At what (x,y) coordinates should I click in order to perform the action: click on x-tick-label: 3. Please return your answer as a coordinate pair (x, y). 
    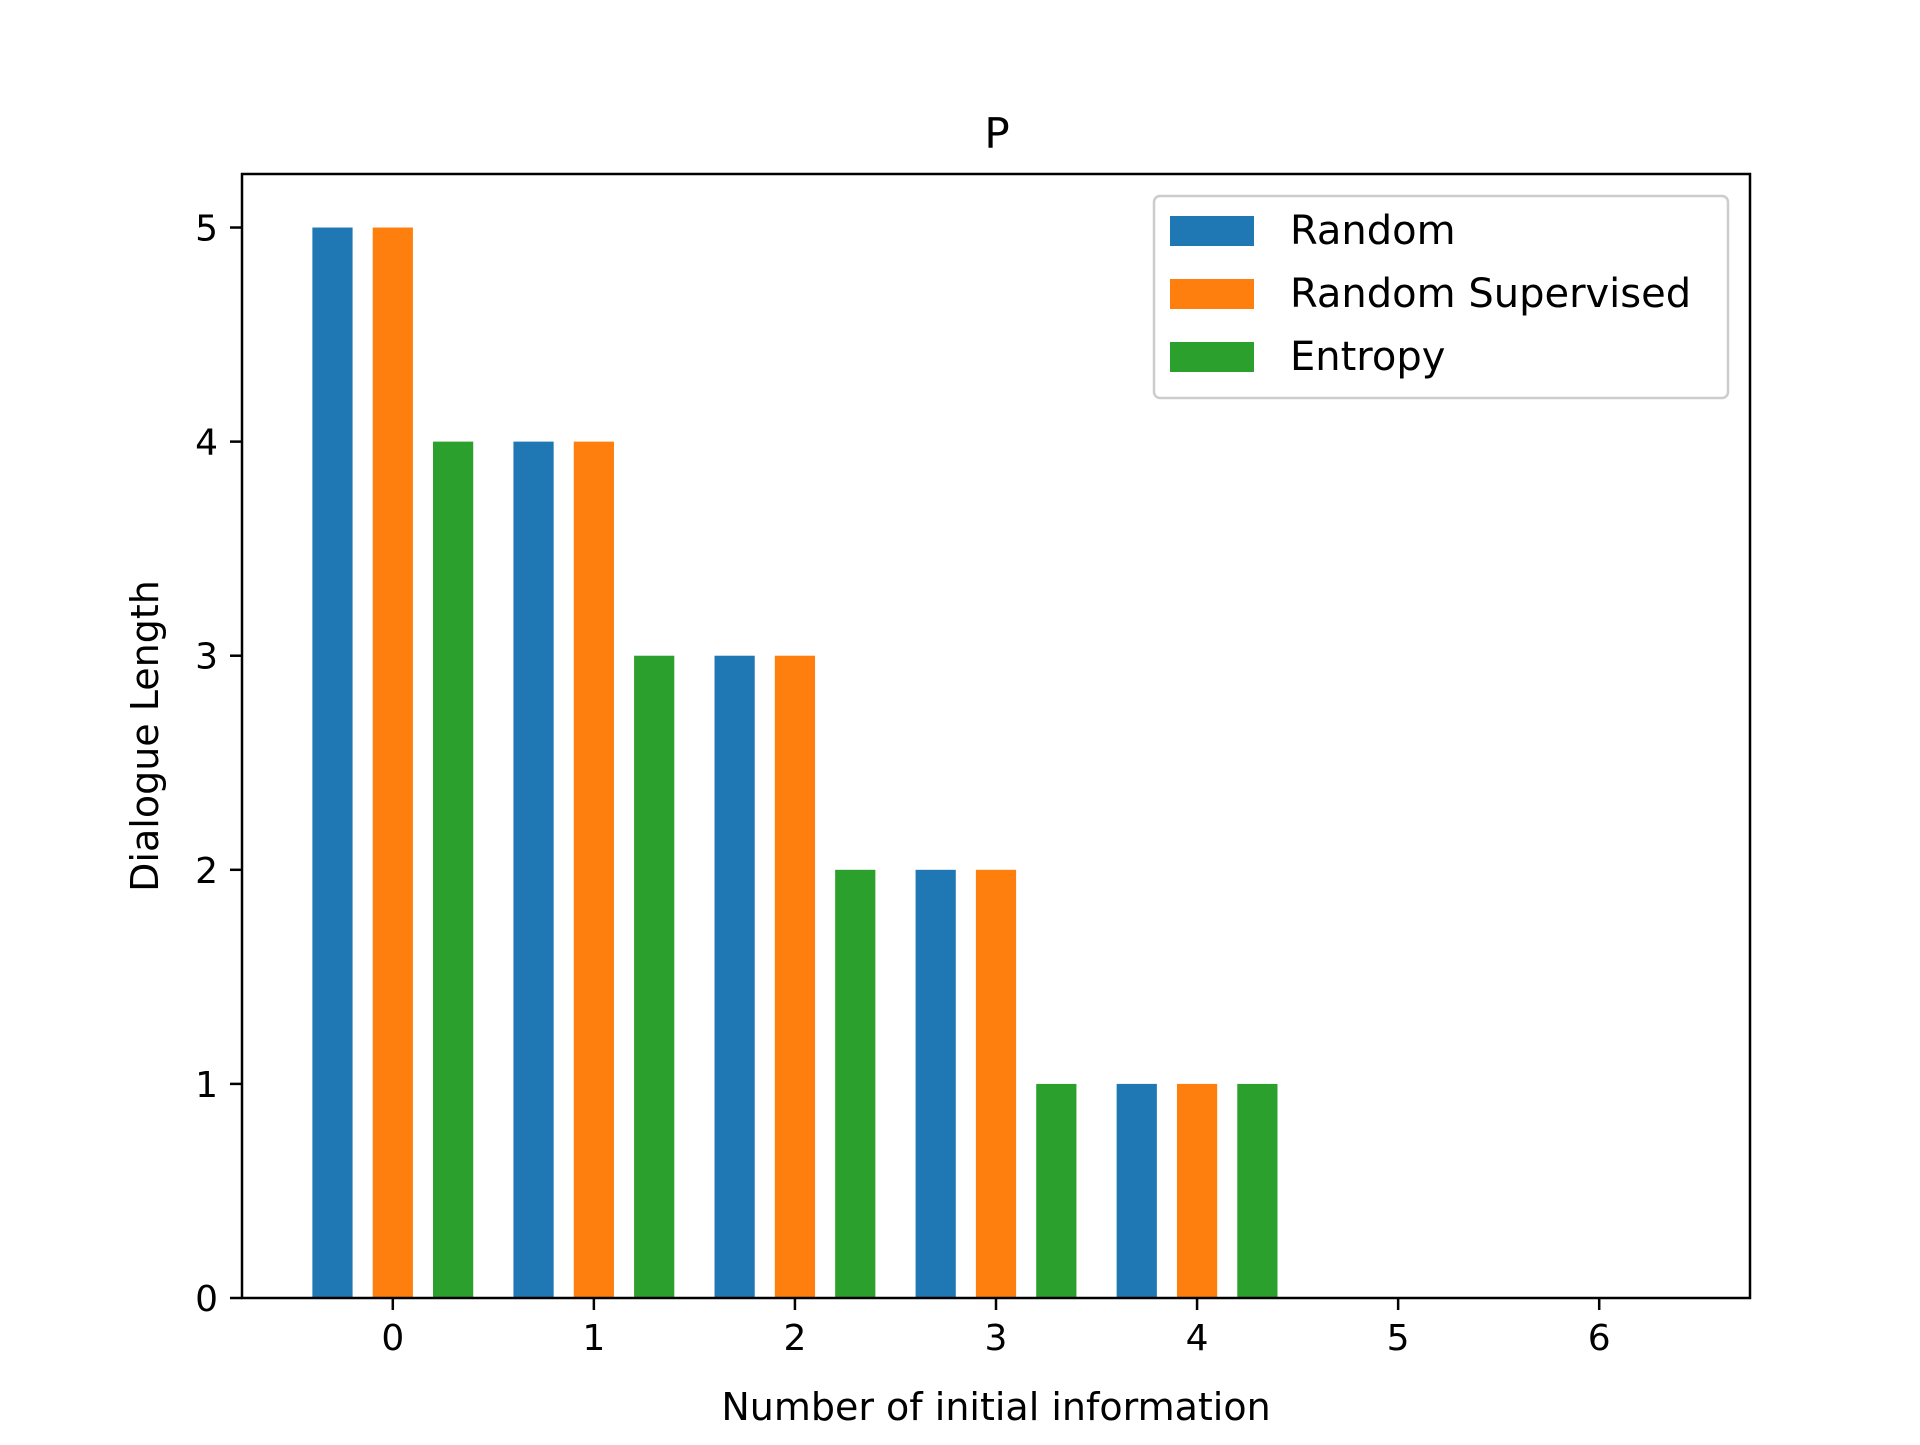
    Looking at the image, I should click on (996, 1338).